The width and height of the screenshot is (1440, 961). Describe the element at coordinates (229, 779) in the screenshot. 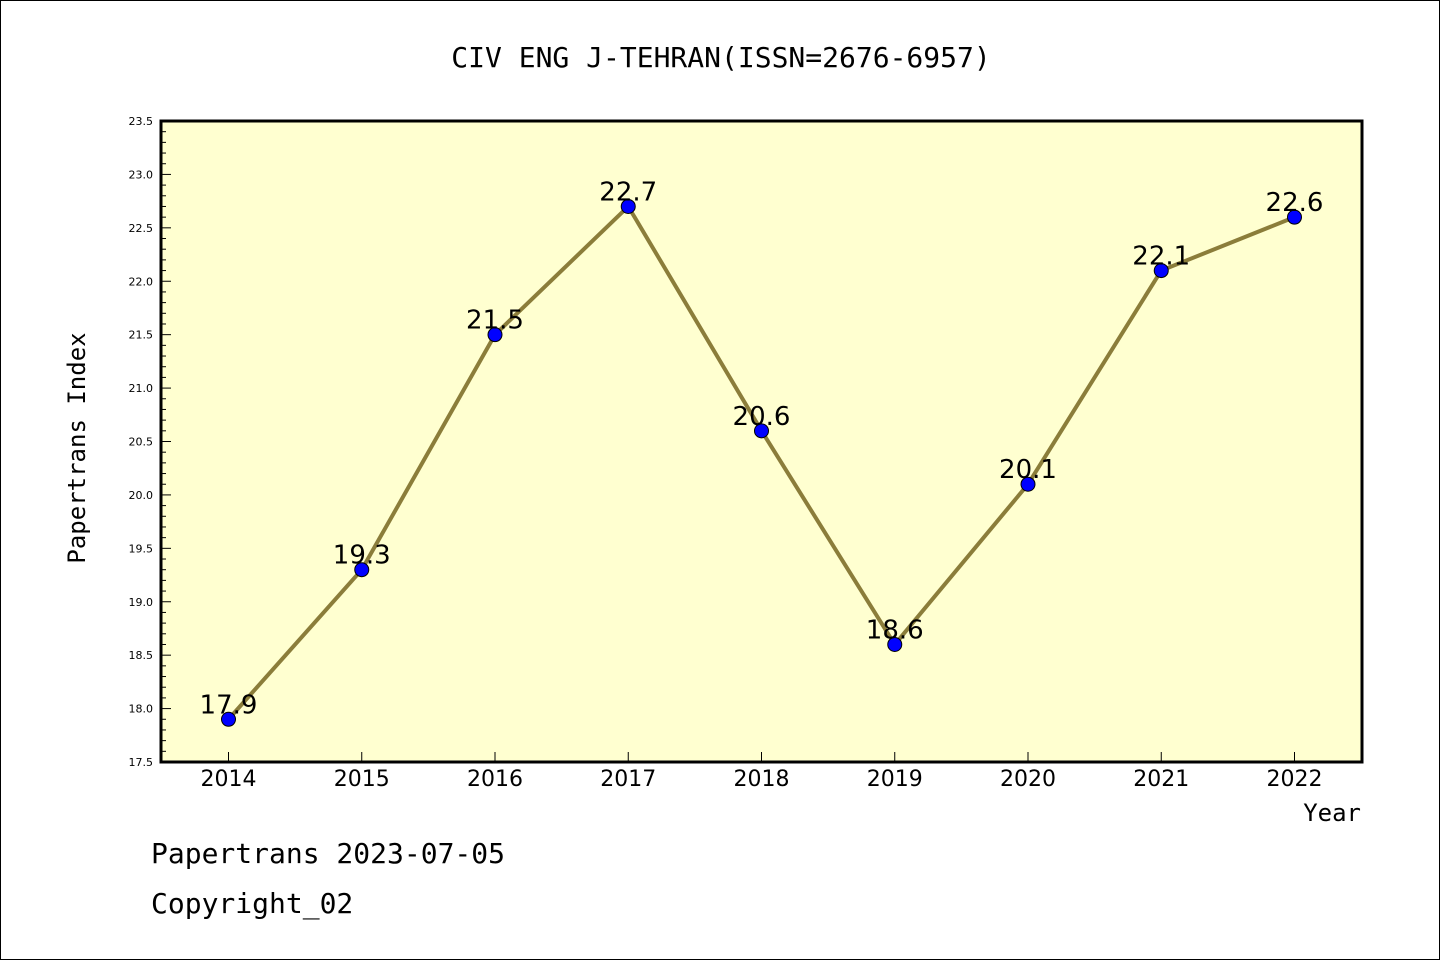

I see `x-tick-label: 2014` at that location.